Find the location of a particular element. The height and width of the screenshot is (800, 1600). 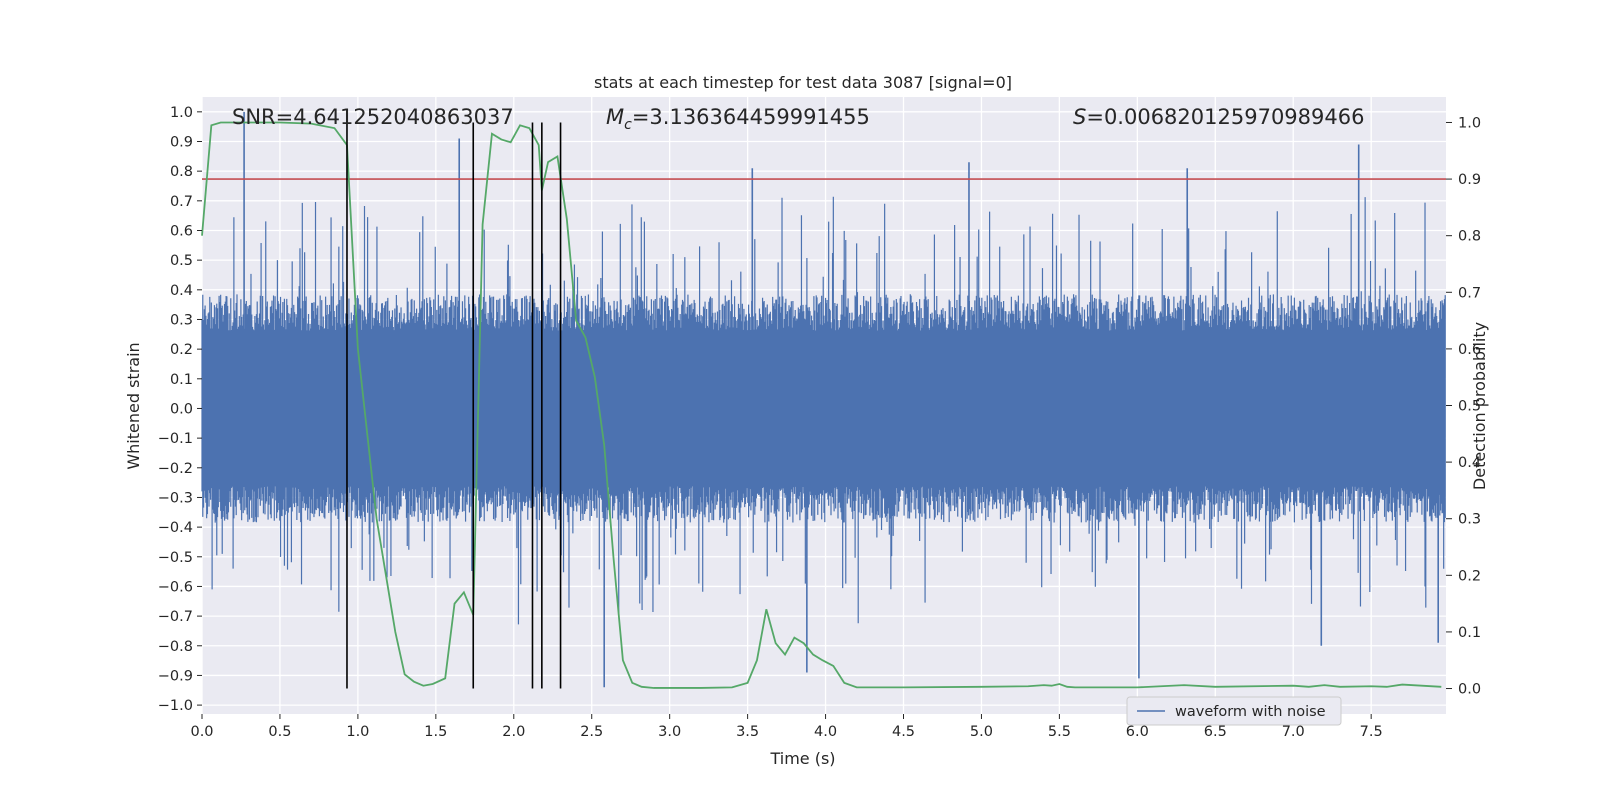

y2-axis-ticks: 1.0 0.9 0.8 0.7 0.6 0.5 0.4 0.3 0.2 0.1 0.0 is located at coordinates (1463, 406).